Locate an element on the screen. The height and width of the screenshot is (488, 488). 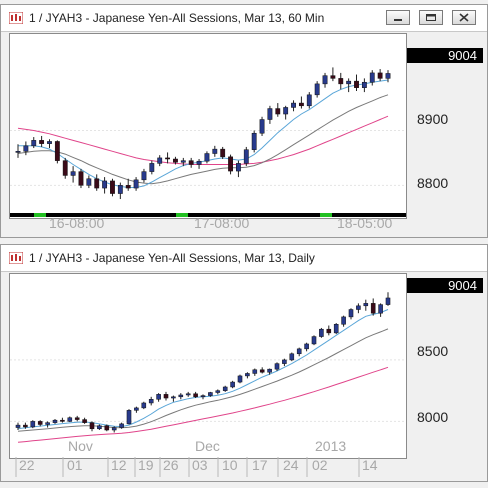
minimize-button is located at coordinates (398, 17).